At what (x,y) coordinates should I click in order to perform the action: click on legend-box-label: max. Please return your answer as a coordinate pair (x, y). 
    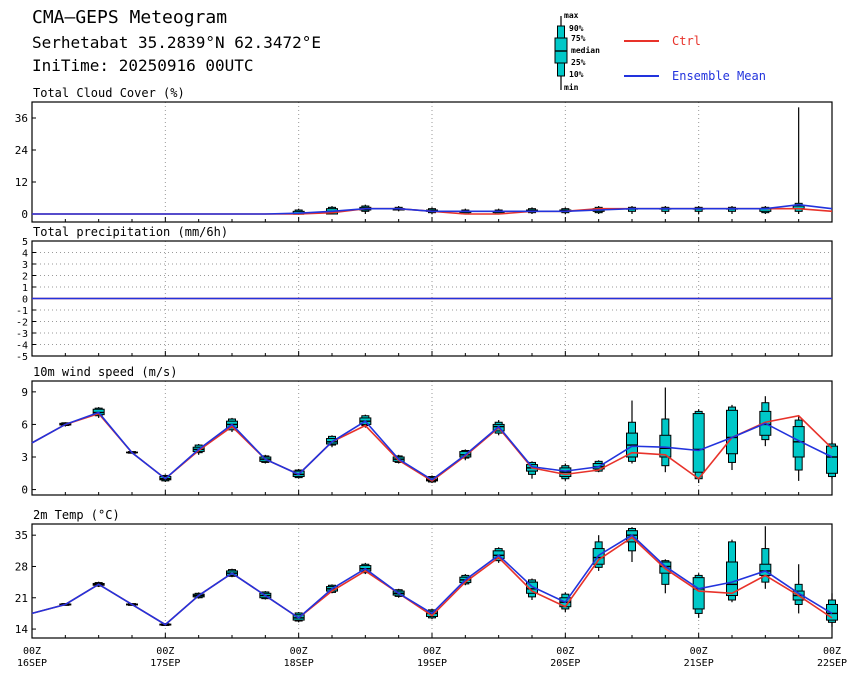
    Looking at the image, I should click on (571, 15).